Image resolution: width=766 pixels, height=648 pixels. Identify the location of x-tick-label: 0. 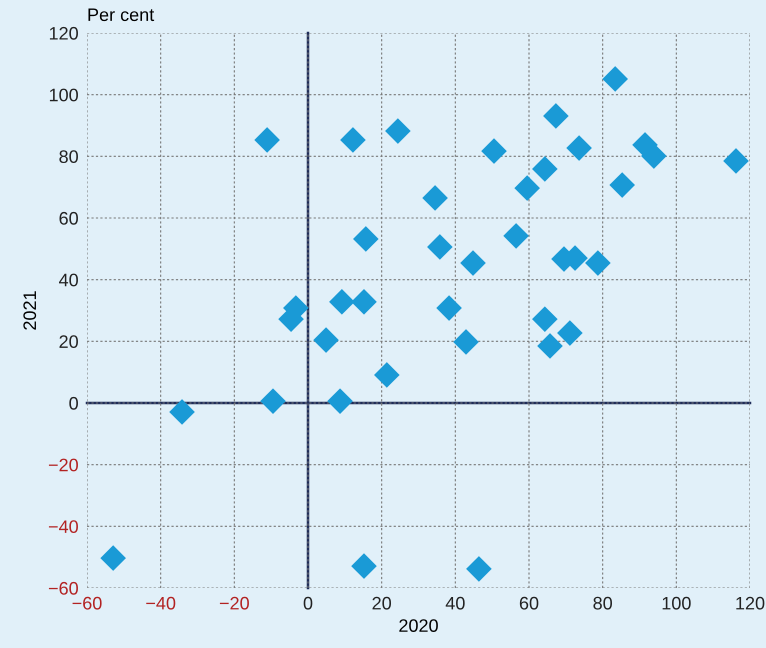
(308, 603).